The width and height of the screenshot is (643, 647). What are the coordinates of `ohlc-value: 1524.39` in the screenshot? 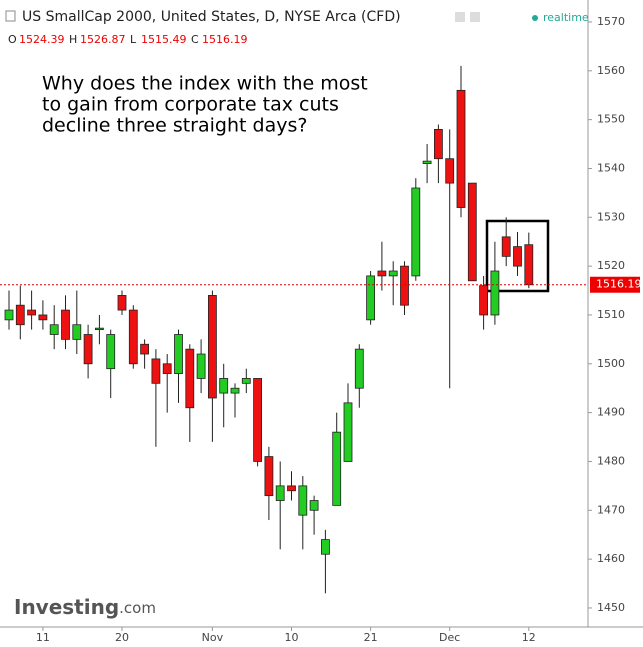 It's located at (42, 39).